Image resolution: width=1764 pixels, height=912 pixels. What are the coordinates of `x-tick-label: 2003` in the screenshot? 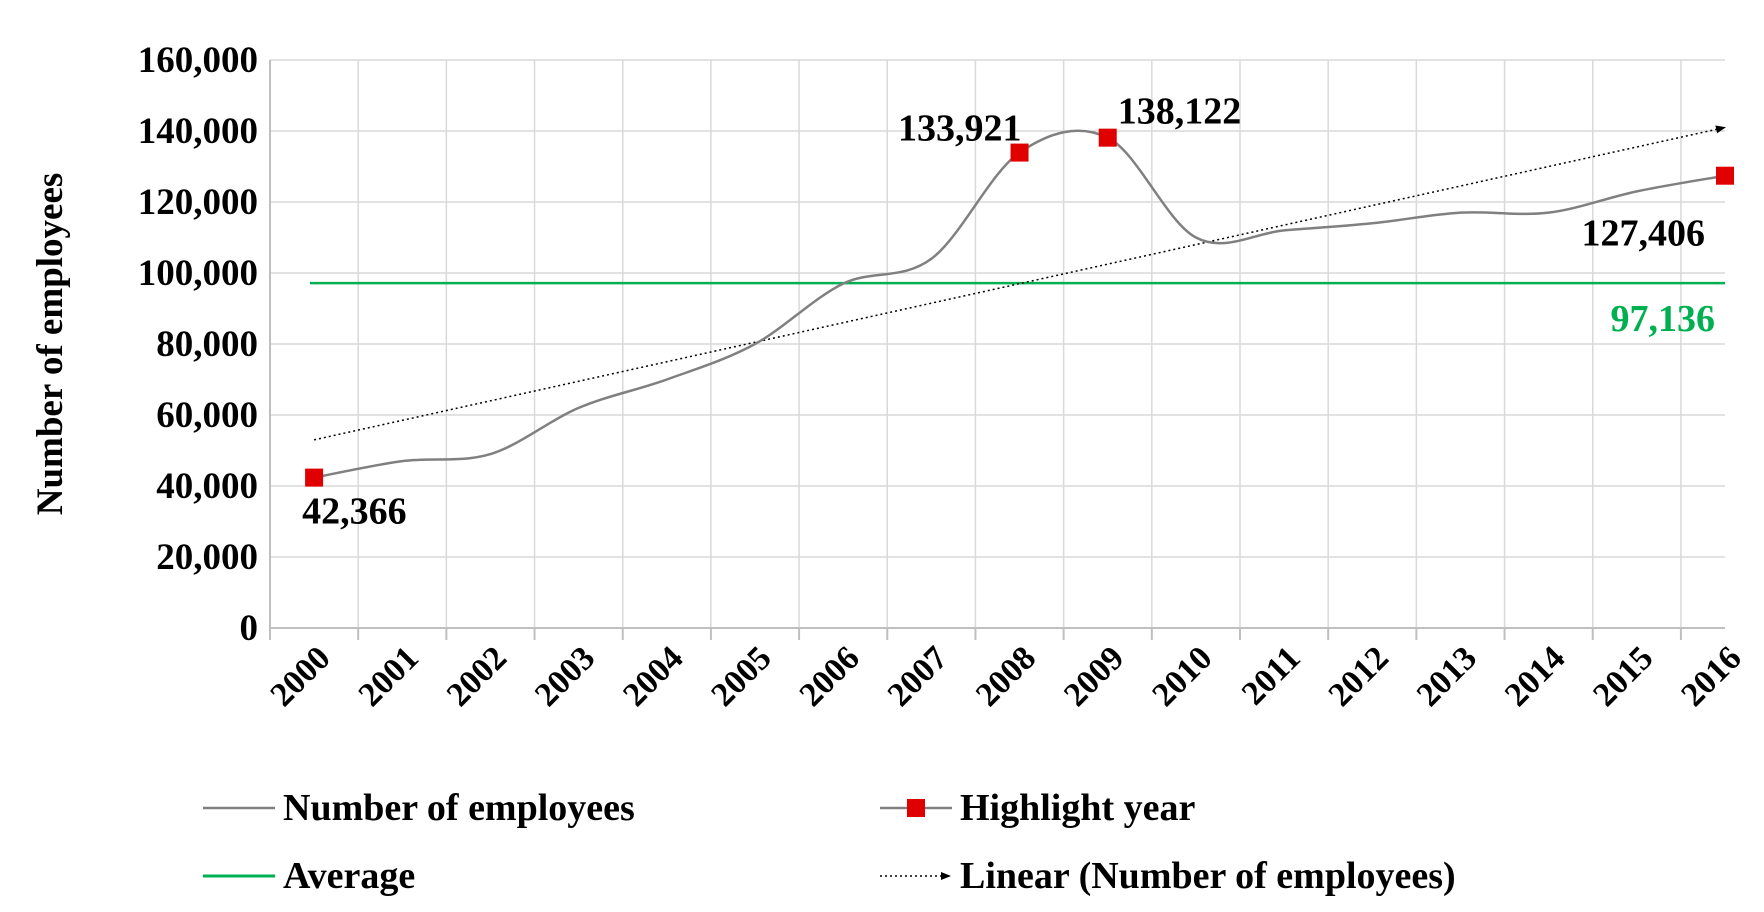 It's located at (565, 676).